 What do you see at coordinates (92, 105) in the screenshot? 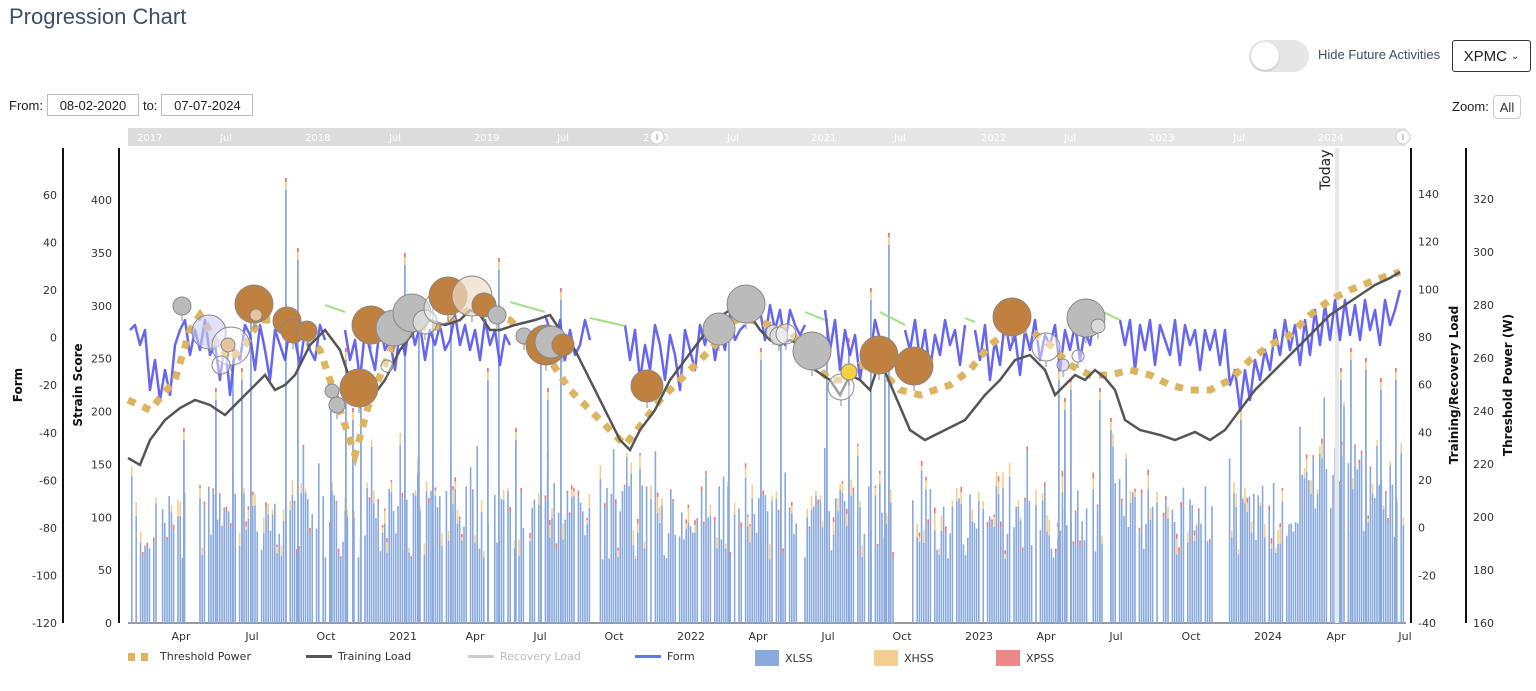
I see `from-date-input` at bounding box center [92, 105].